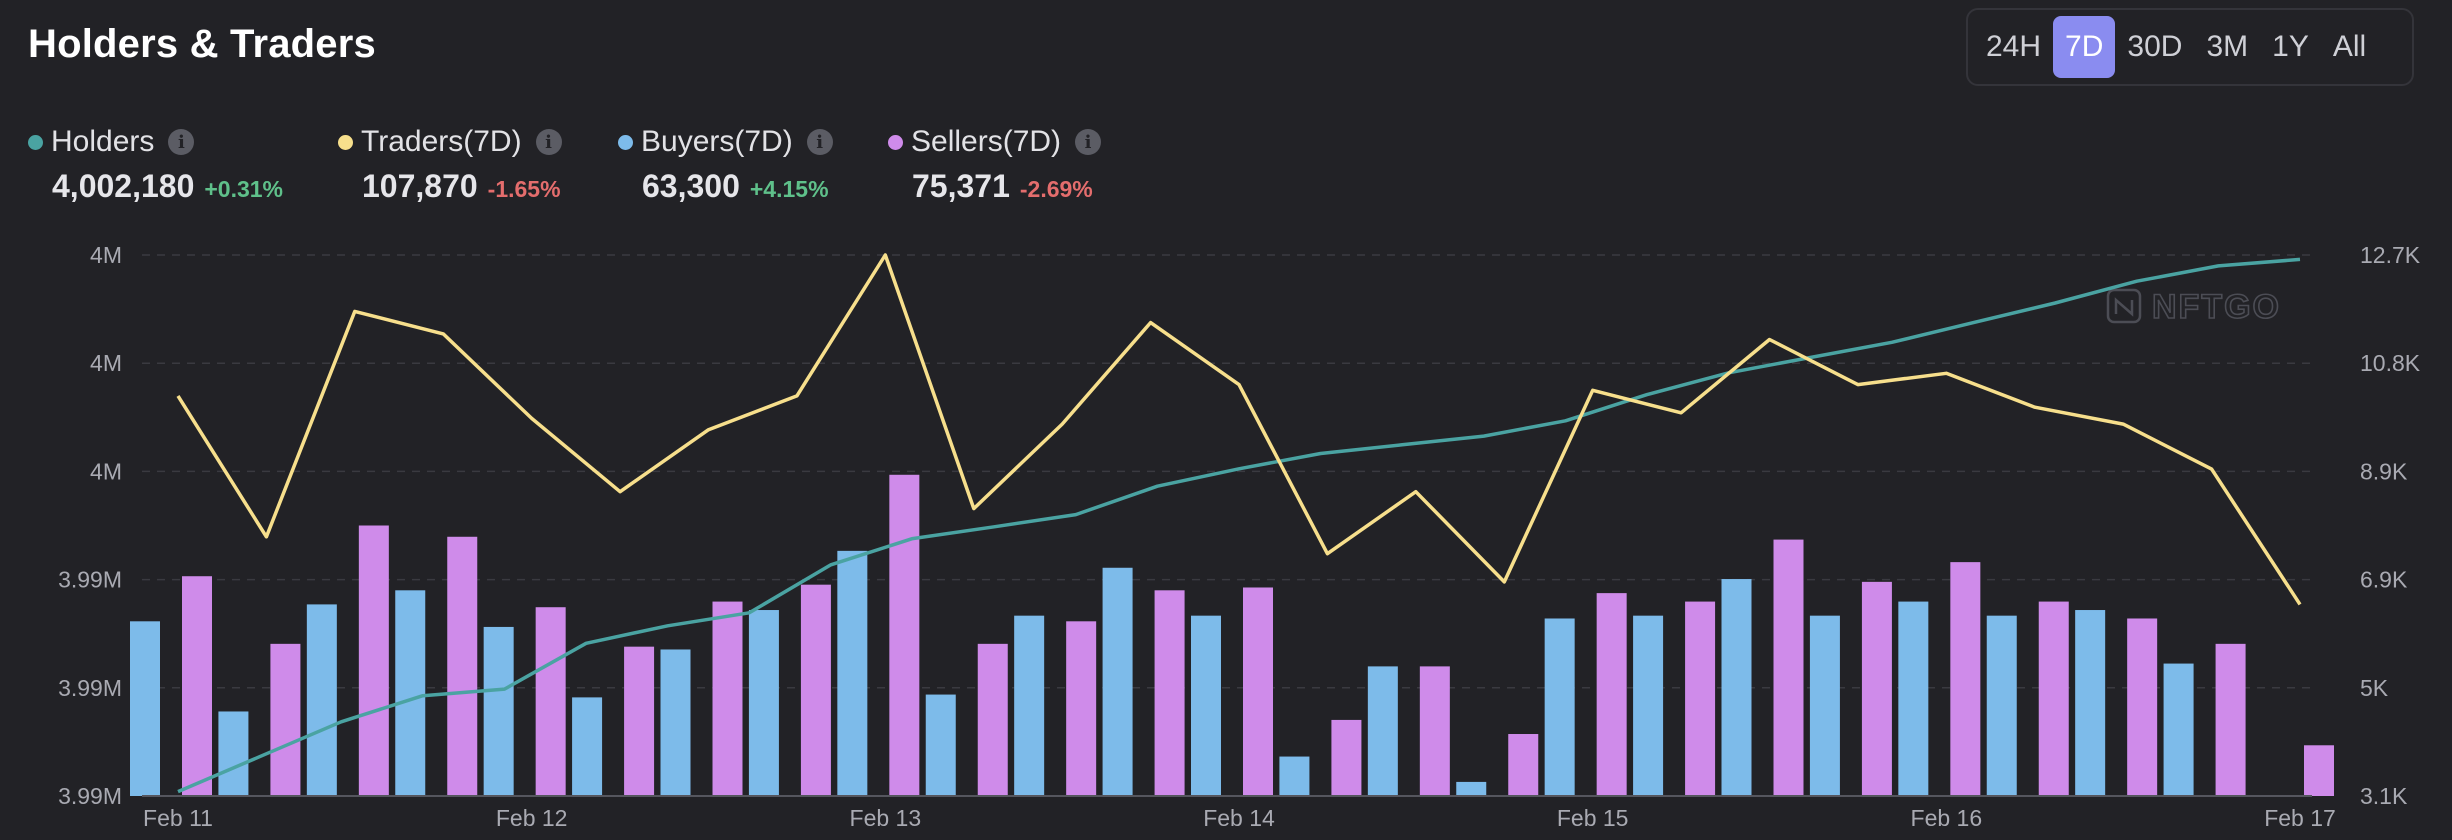 Image resolution: width=2452 pixels, height=840 pixels. What do you see at coordinates (2124, 306) in the screenshot?
I see `nftgo-logo-icon` at bounding box center [2124, 306].